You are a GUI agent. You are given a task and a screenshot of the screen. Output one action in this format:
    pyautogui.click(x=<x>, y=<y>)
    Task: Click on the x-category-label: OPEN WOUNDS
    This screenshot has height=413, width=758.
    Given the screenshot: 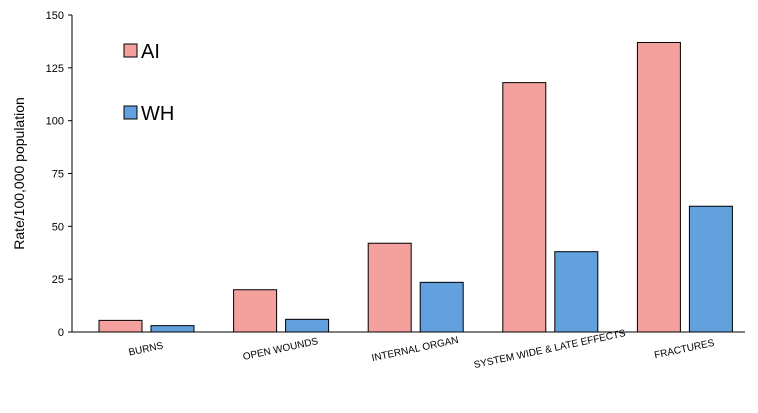 What is the action you would take?
    pyautogui.click(x=281, y=349)
    